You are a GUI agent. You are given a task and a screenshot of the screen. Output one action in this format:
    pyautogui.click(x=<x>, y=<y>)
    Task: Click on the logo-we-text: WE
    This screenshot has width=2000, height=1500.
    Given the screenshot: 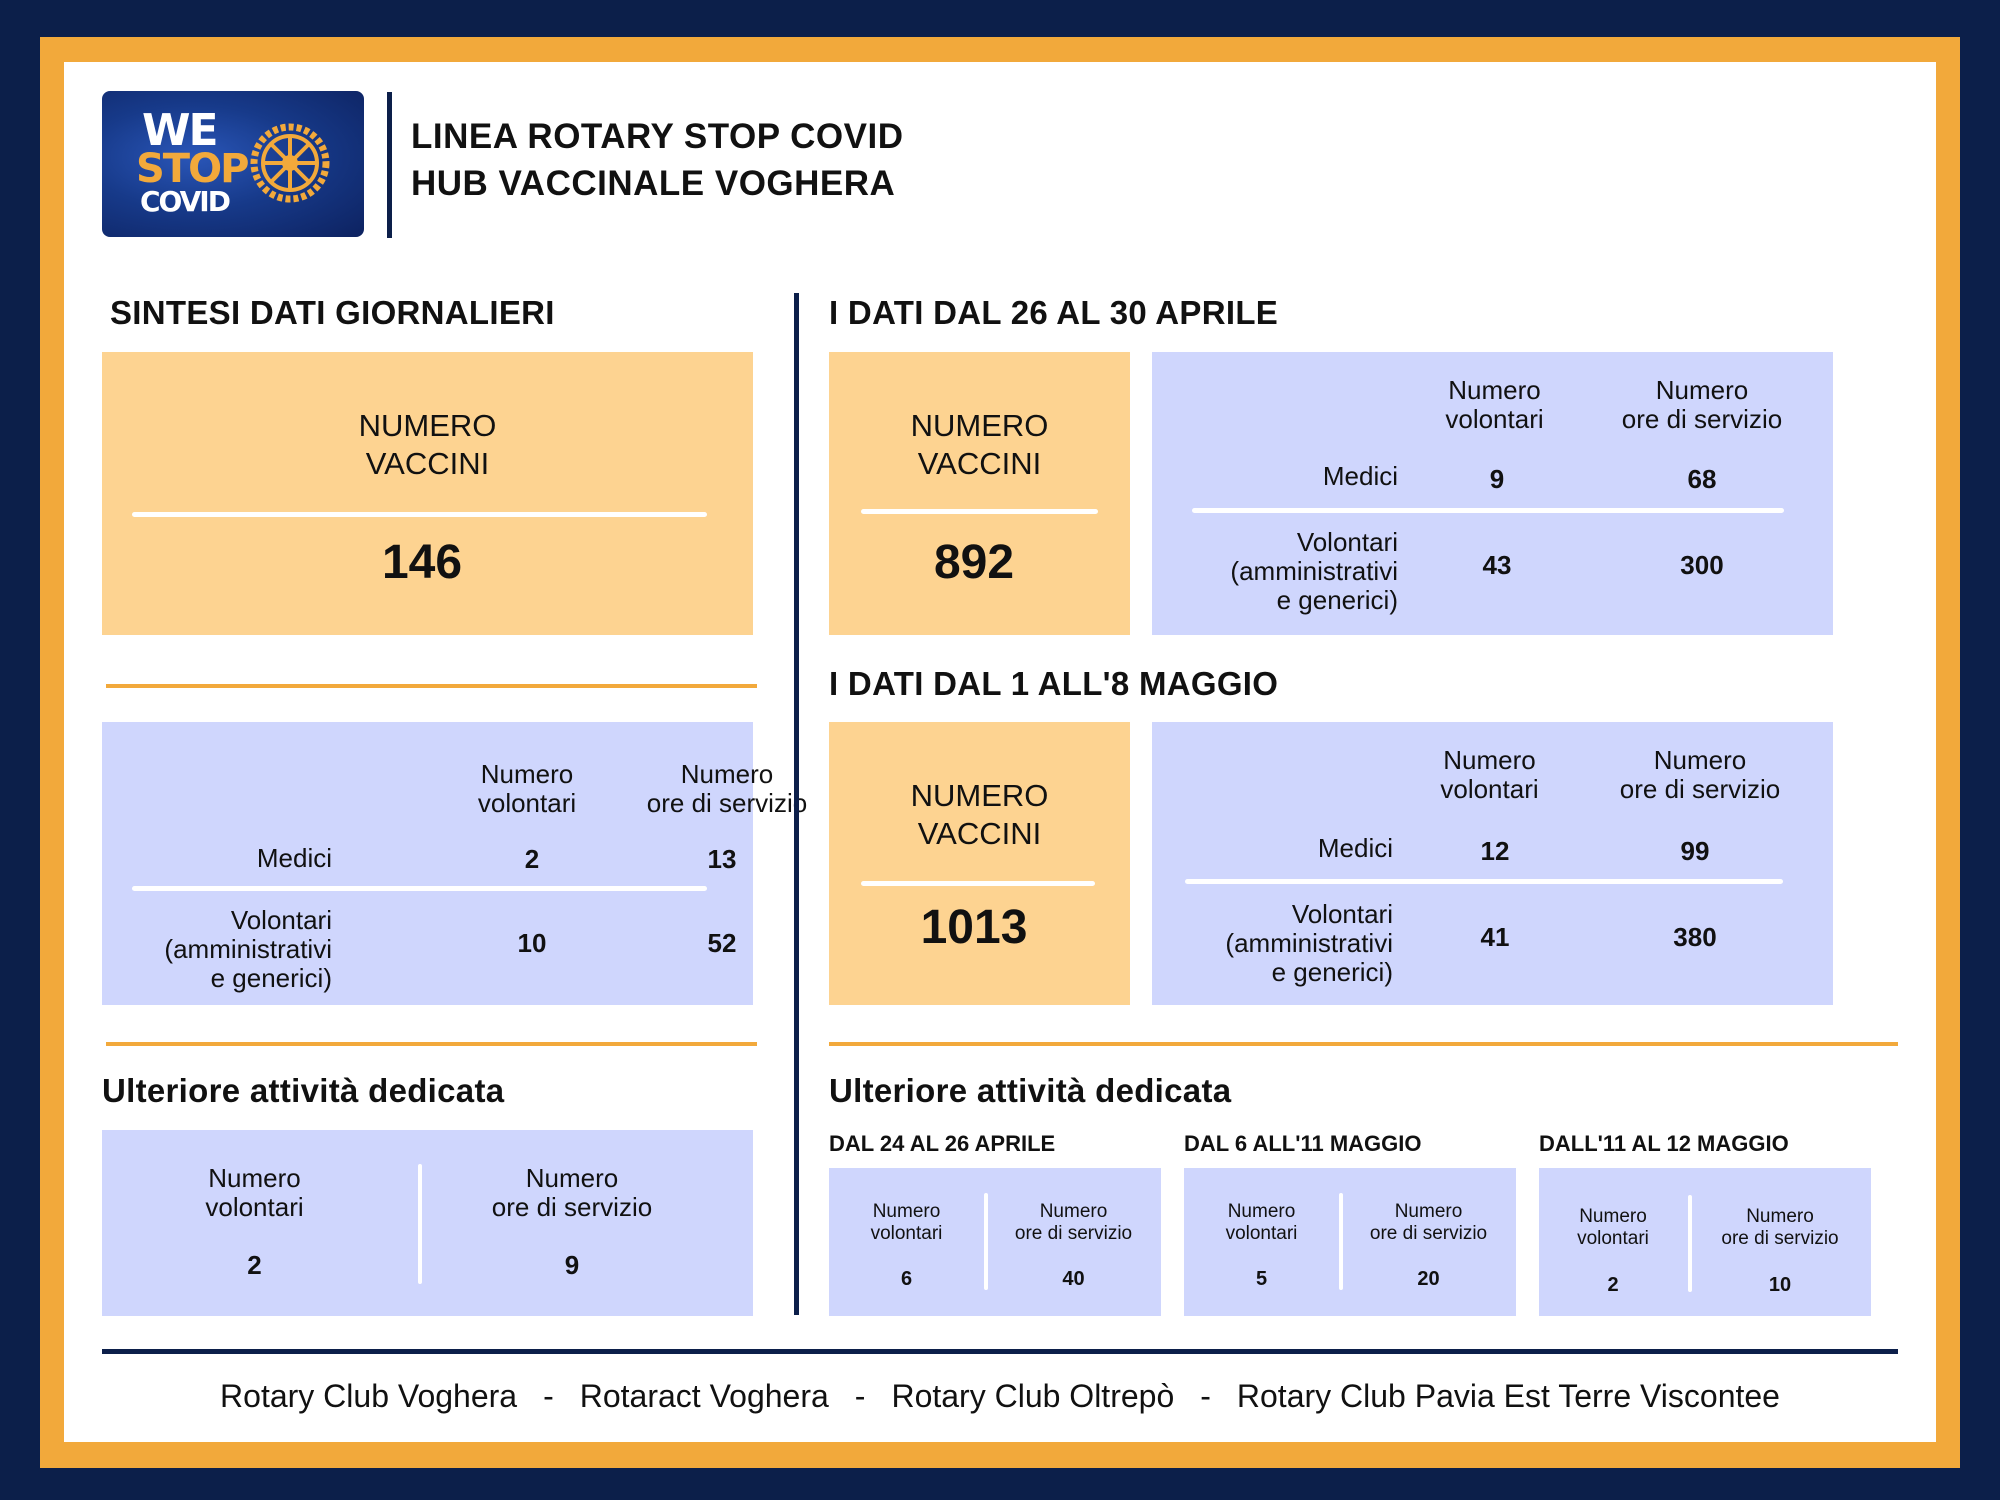 What is the action you would take?
    pyautogui.click(x=180, y=130)
    